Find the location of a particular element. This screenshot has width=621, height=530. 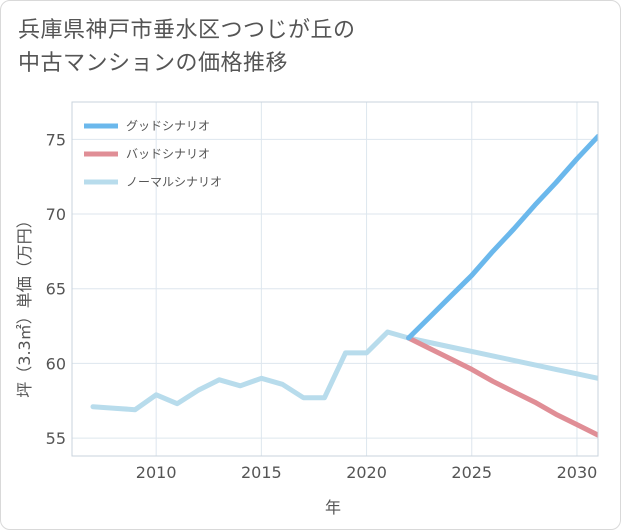

x-tick-label-2030: 2030 is located at coordinates (577, 472).